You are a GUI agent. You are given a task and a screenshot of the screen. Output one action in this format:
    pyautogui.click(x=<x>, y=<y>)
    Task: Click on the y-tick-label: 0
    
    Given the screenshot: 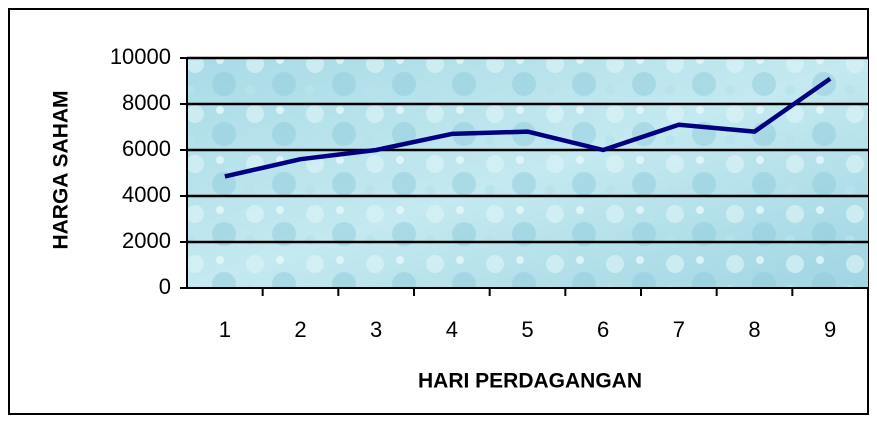 What is the action you would take?
    pyautogui.click(x=165, y=286)
    